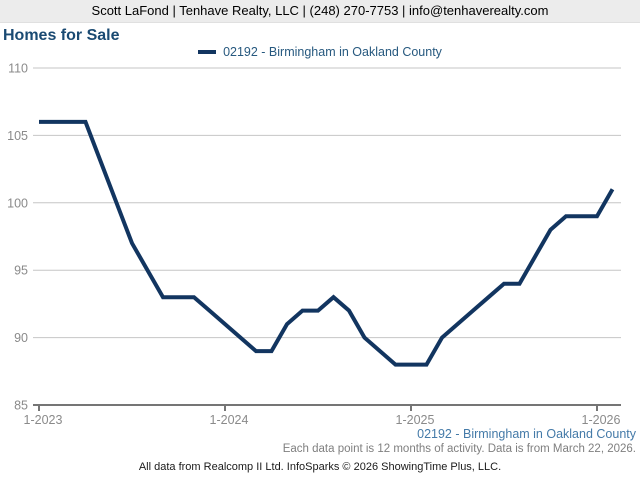  Describe the element at coordinates (332, 52) in the screenshot. I see `legend-series-label: 02192 - Birmingham in Oakland County` at that location.